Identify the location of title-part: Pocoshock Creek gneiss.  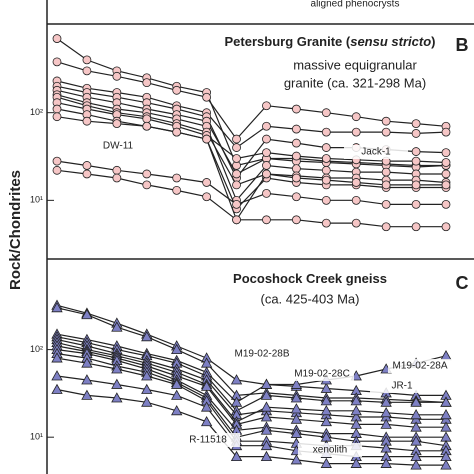
(310, 278).